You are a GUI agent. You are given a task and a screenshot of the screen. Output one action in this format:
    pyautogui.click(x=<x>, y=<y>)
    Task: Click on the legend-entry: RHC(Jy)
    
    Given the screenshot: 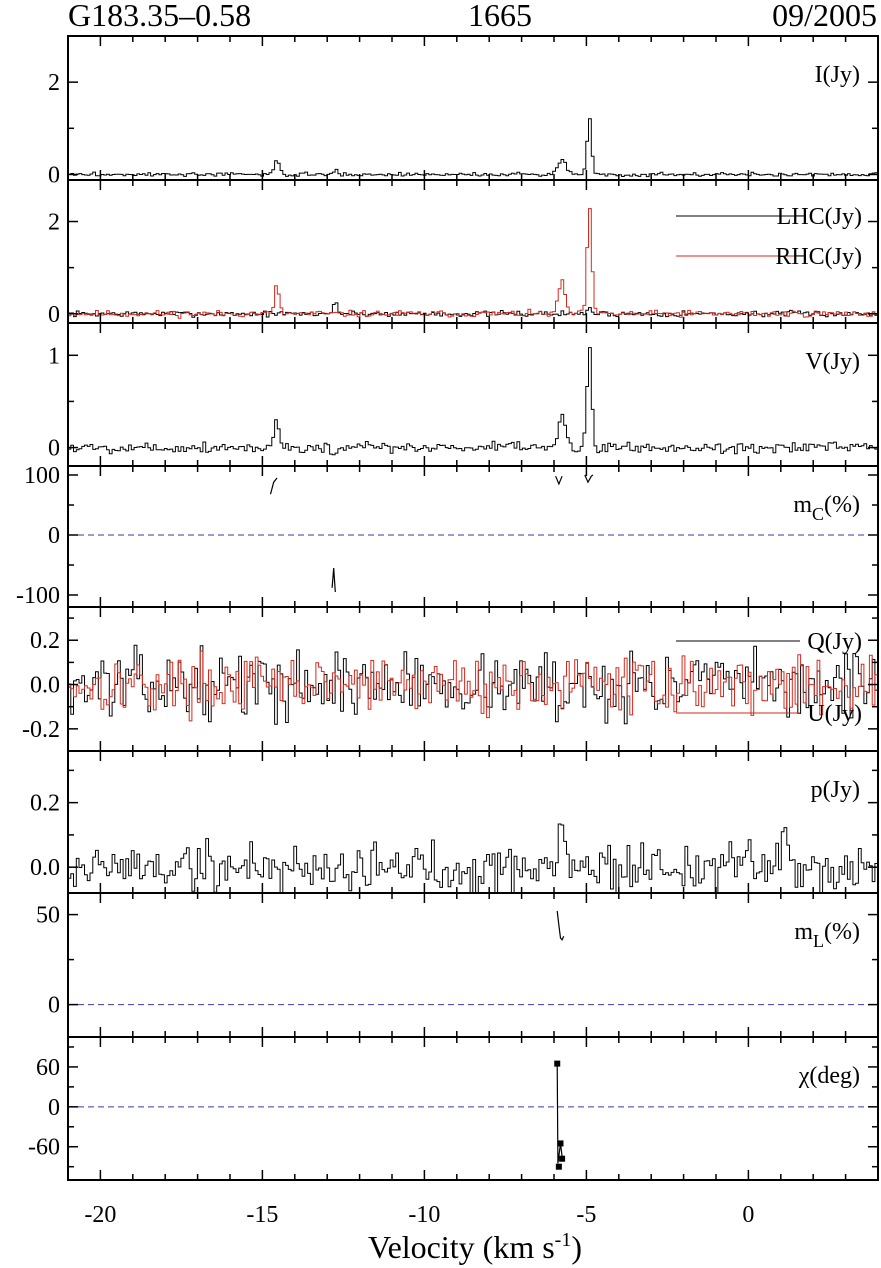 What is the action you would take?
    pyautogui.click(x=769, y=257)
    